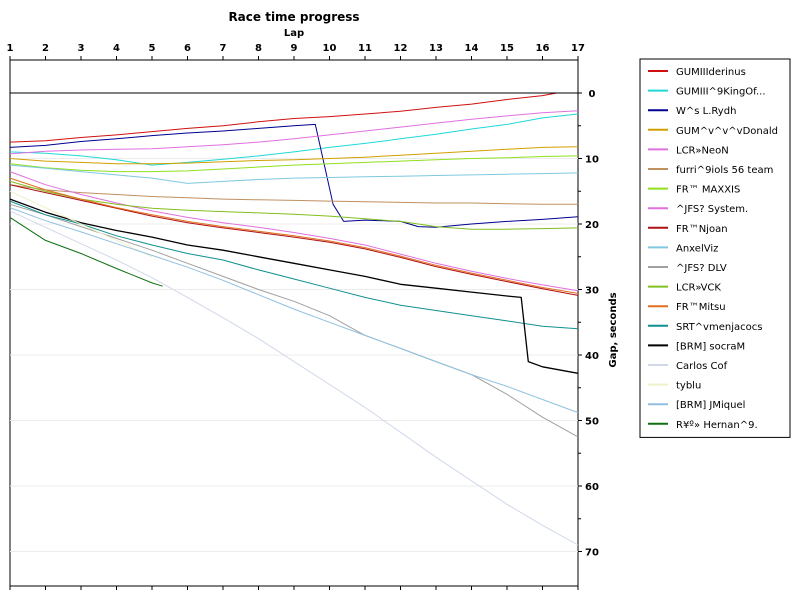 This screenshot has height=600, width=800. I want to click on legend-label: W^s L.Rydh, so click(706, 111).